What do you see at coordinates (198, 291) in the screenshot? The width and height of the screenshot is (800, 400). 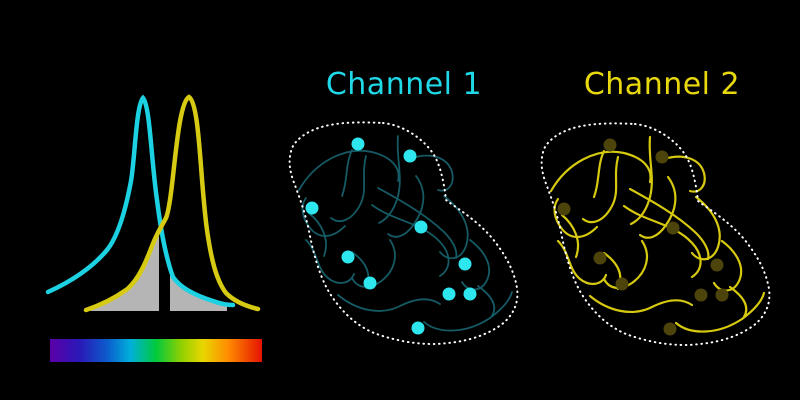 I see `spectral-overlap-fill-right` at bounding box center [198, 291].